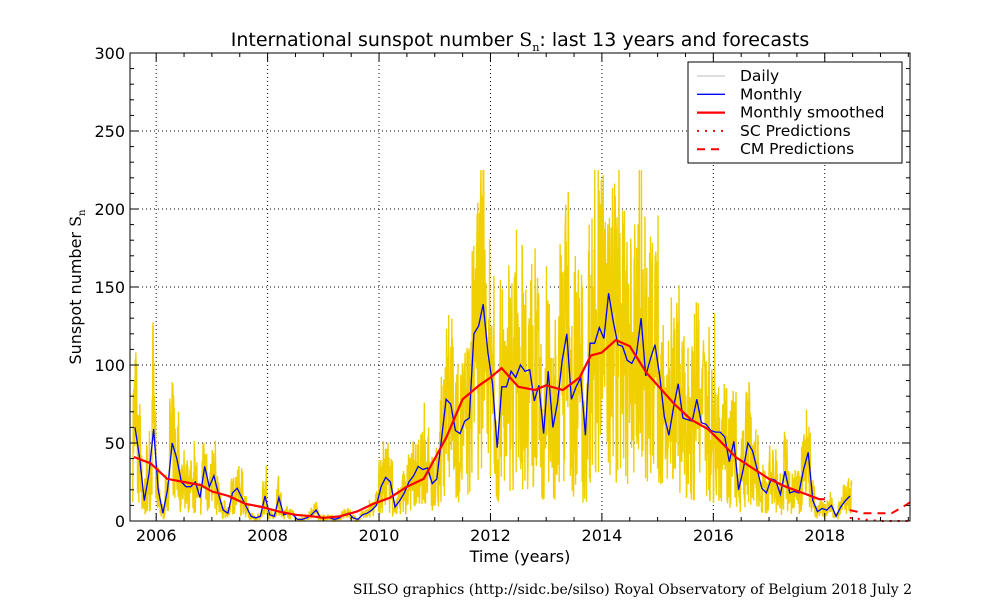  Describe the element at coordinates (109, 365) in the screenshot. I see `y-tick-label: 100` at that location.